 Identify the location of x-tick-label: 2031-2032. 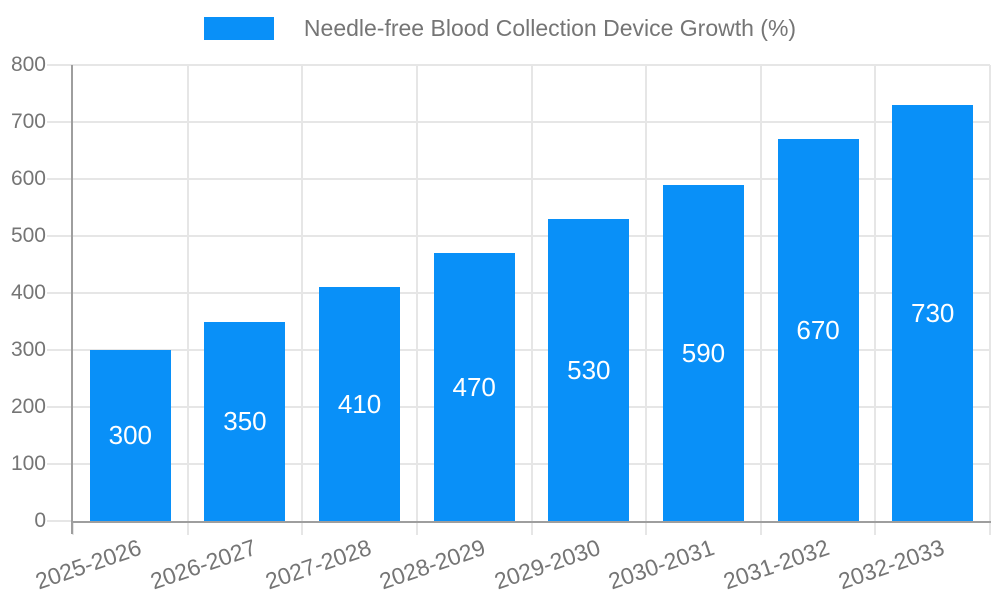
(776, 564).